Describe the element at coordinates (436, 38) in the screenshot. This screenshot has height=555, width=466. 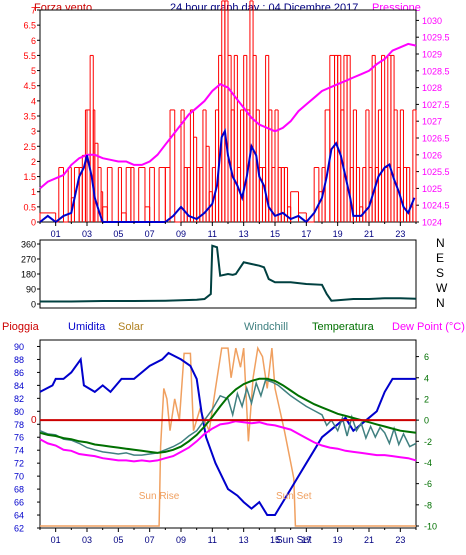
I see `pressure-tick-label: 1029.5` at that location.